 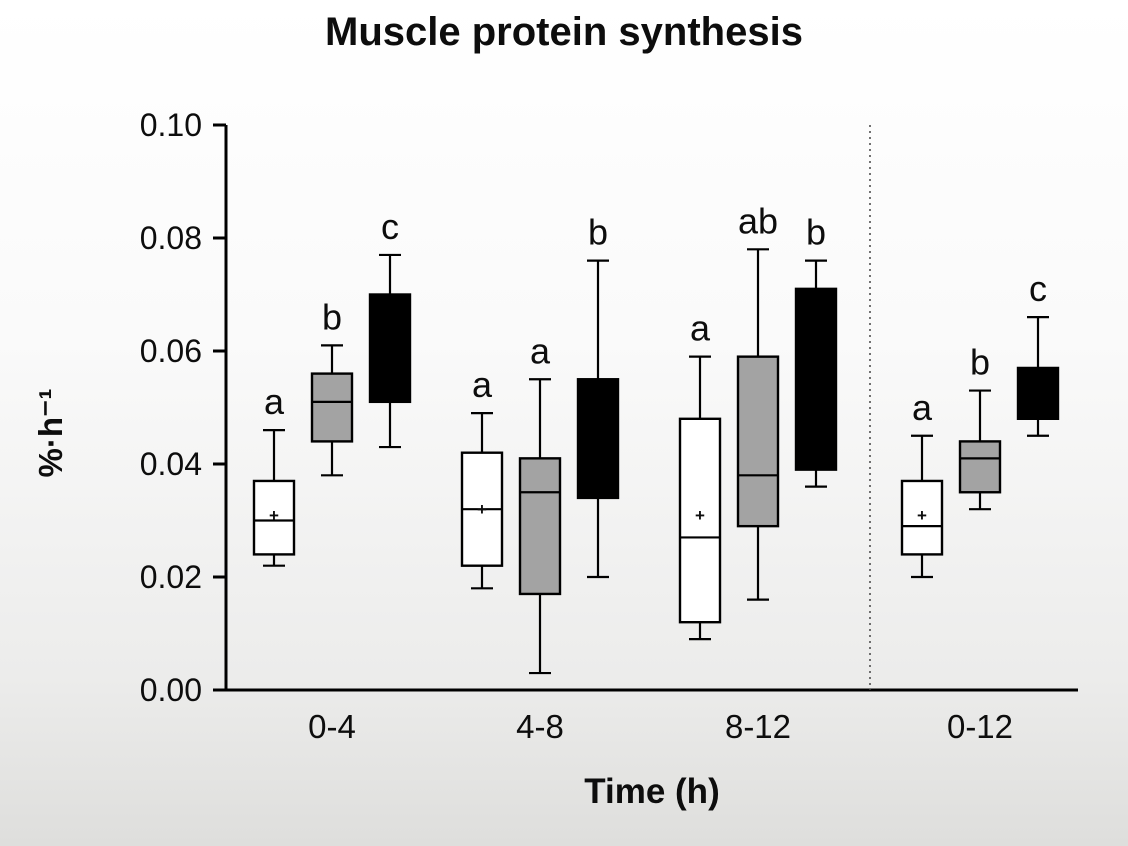 I want to click on y-tick-label: 0.10, so click(x=171, y=125).